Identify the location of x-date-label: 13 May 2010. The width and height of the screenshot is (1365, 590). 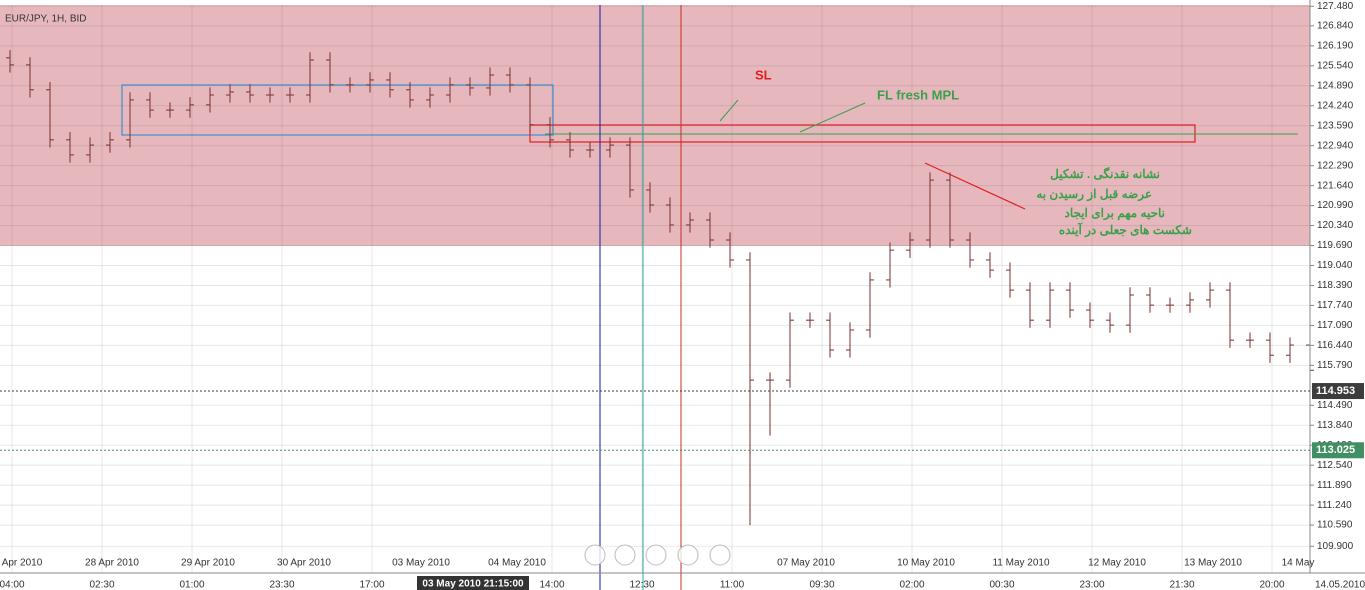
(1213, 563).